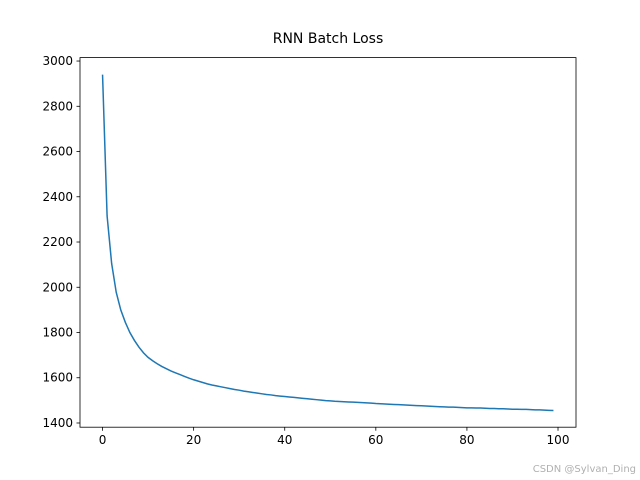  What do you see at coordinates (328, 39) in the screenshot?
I see `chart-title: RNN Batch Loss` at bounding box center [328, 39].